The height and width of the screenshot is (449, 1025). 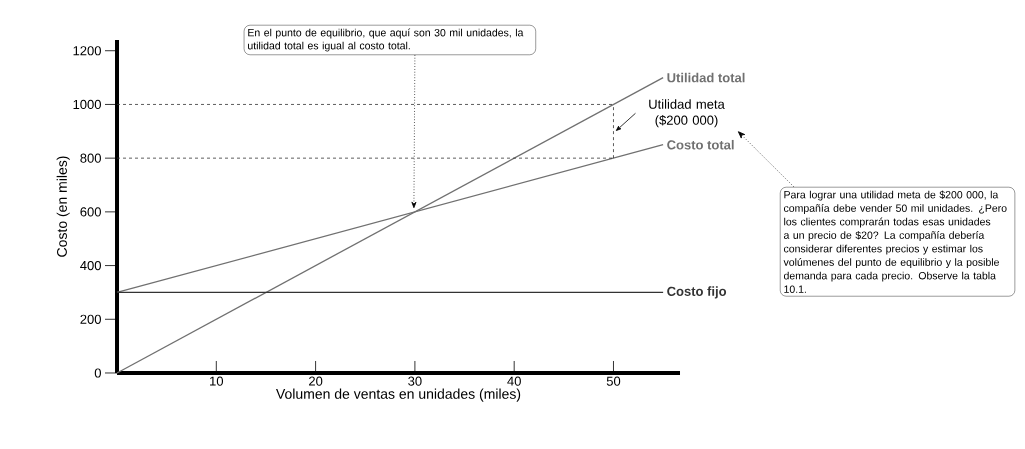 What do you see at coordinates (90, 158) in the screenshot?
I see `y-tick-label: 800` at bounding box center [90, 158].